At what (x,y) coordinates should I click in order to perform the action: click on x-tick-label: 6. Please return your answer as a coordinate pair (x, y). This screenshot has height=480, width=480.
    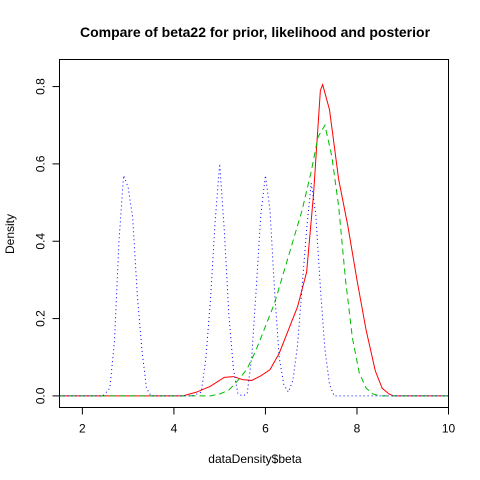
    Looking at the image, I should click on (265, 429).